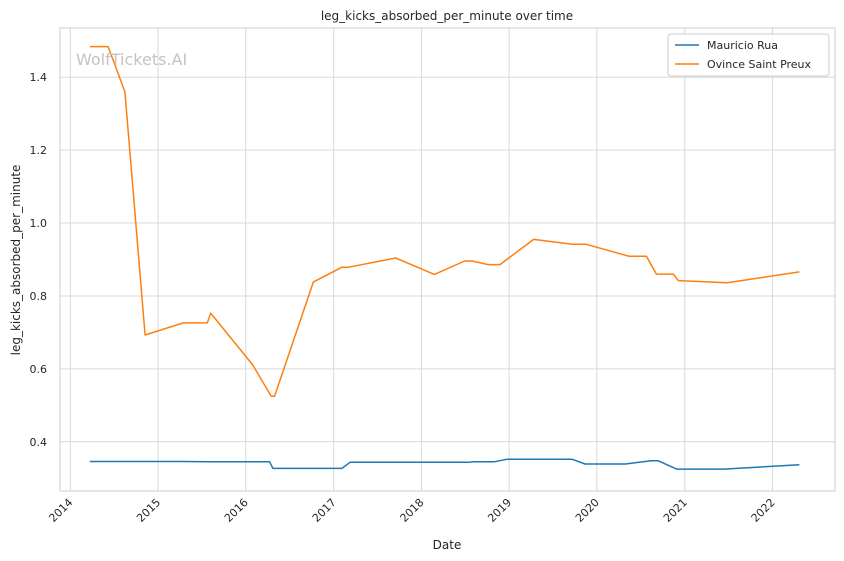 Image resolution: width=844 pixels, height=561 pixels. Describe the element at coordinates (131, 59) in the screenshot. I see `watermark-text: WolfTickets.AI` at that location.